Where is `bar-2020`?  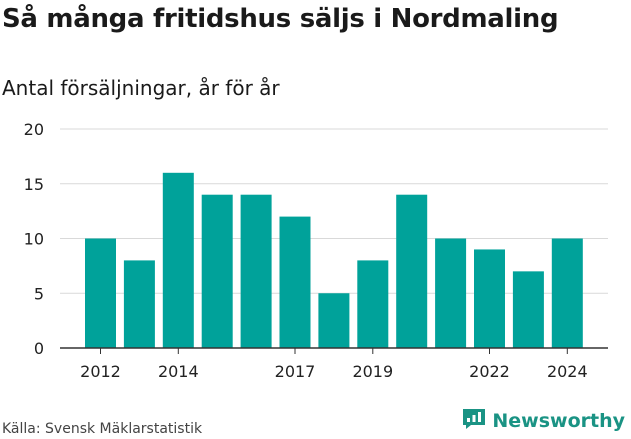 bar-2020 is located at coordinates (412, 271).